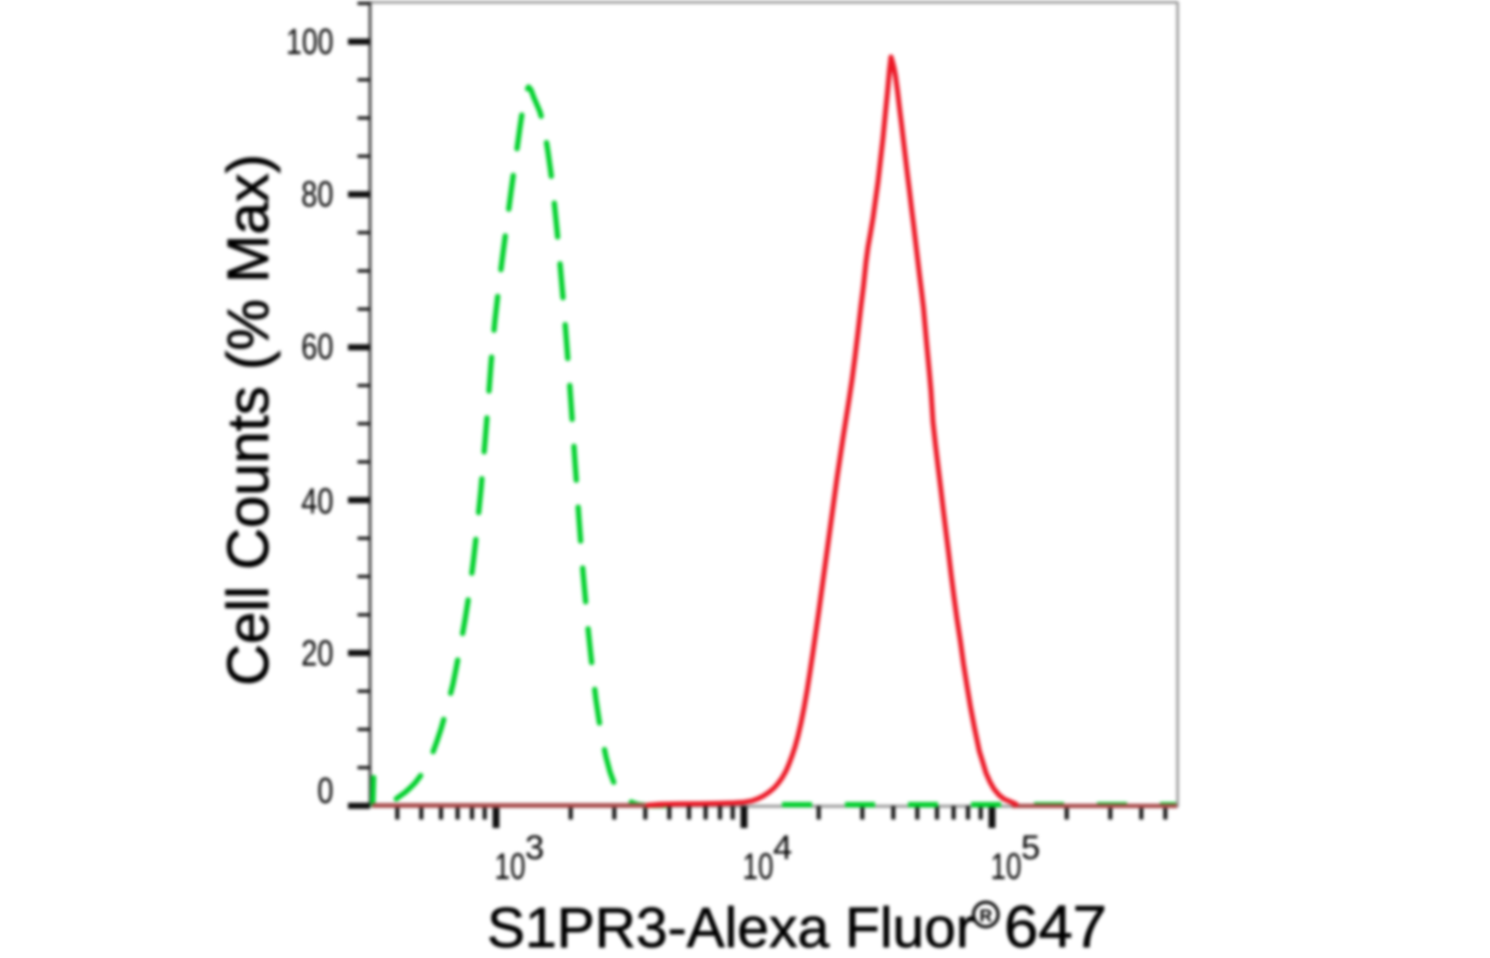 This screenshot has width=1490, height=958. I want to click on svg-text: 5, so click(1030, 848).